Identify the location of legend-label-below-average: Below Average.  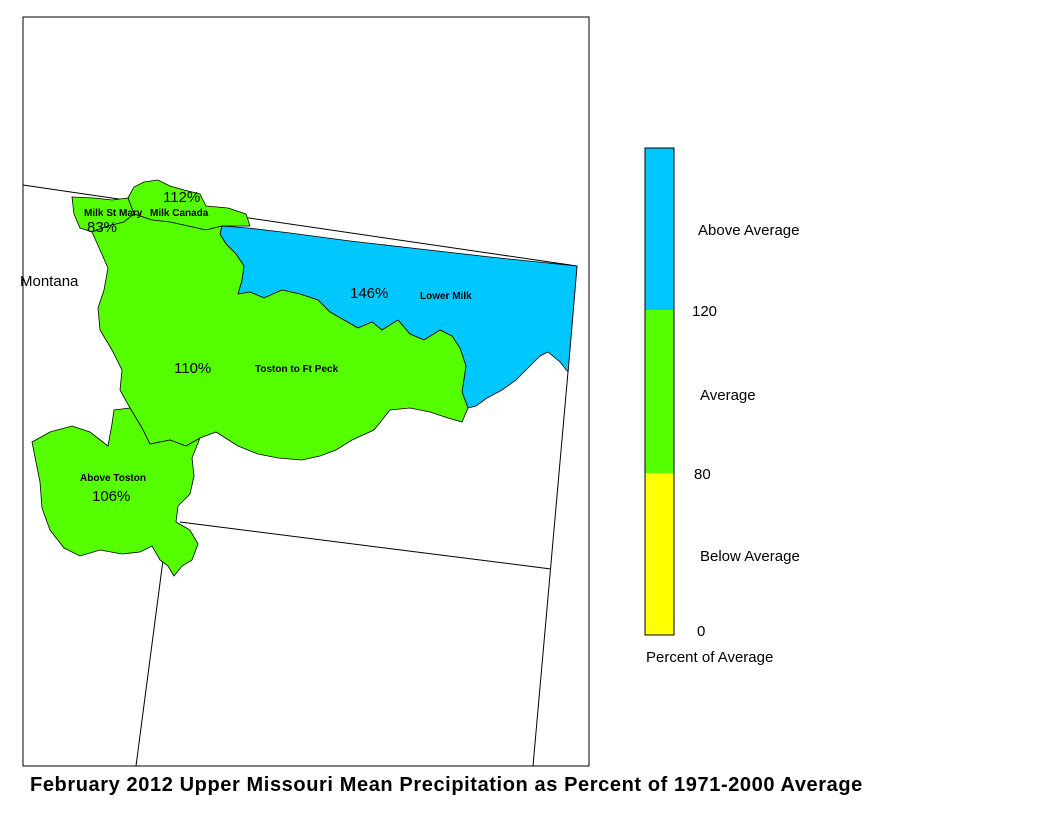
(750, 556).